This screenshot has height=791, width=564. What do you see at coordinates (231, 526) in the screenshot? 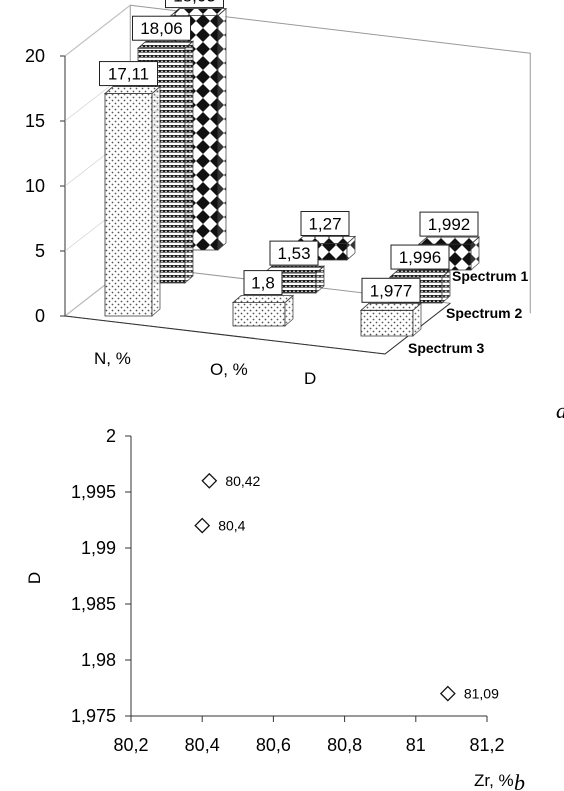
I see `point-label: 80,4` at bounding box center [231, 526].